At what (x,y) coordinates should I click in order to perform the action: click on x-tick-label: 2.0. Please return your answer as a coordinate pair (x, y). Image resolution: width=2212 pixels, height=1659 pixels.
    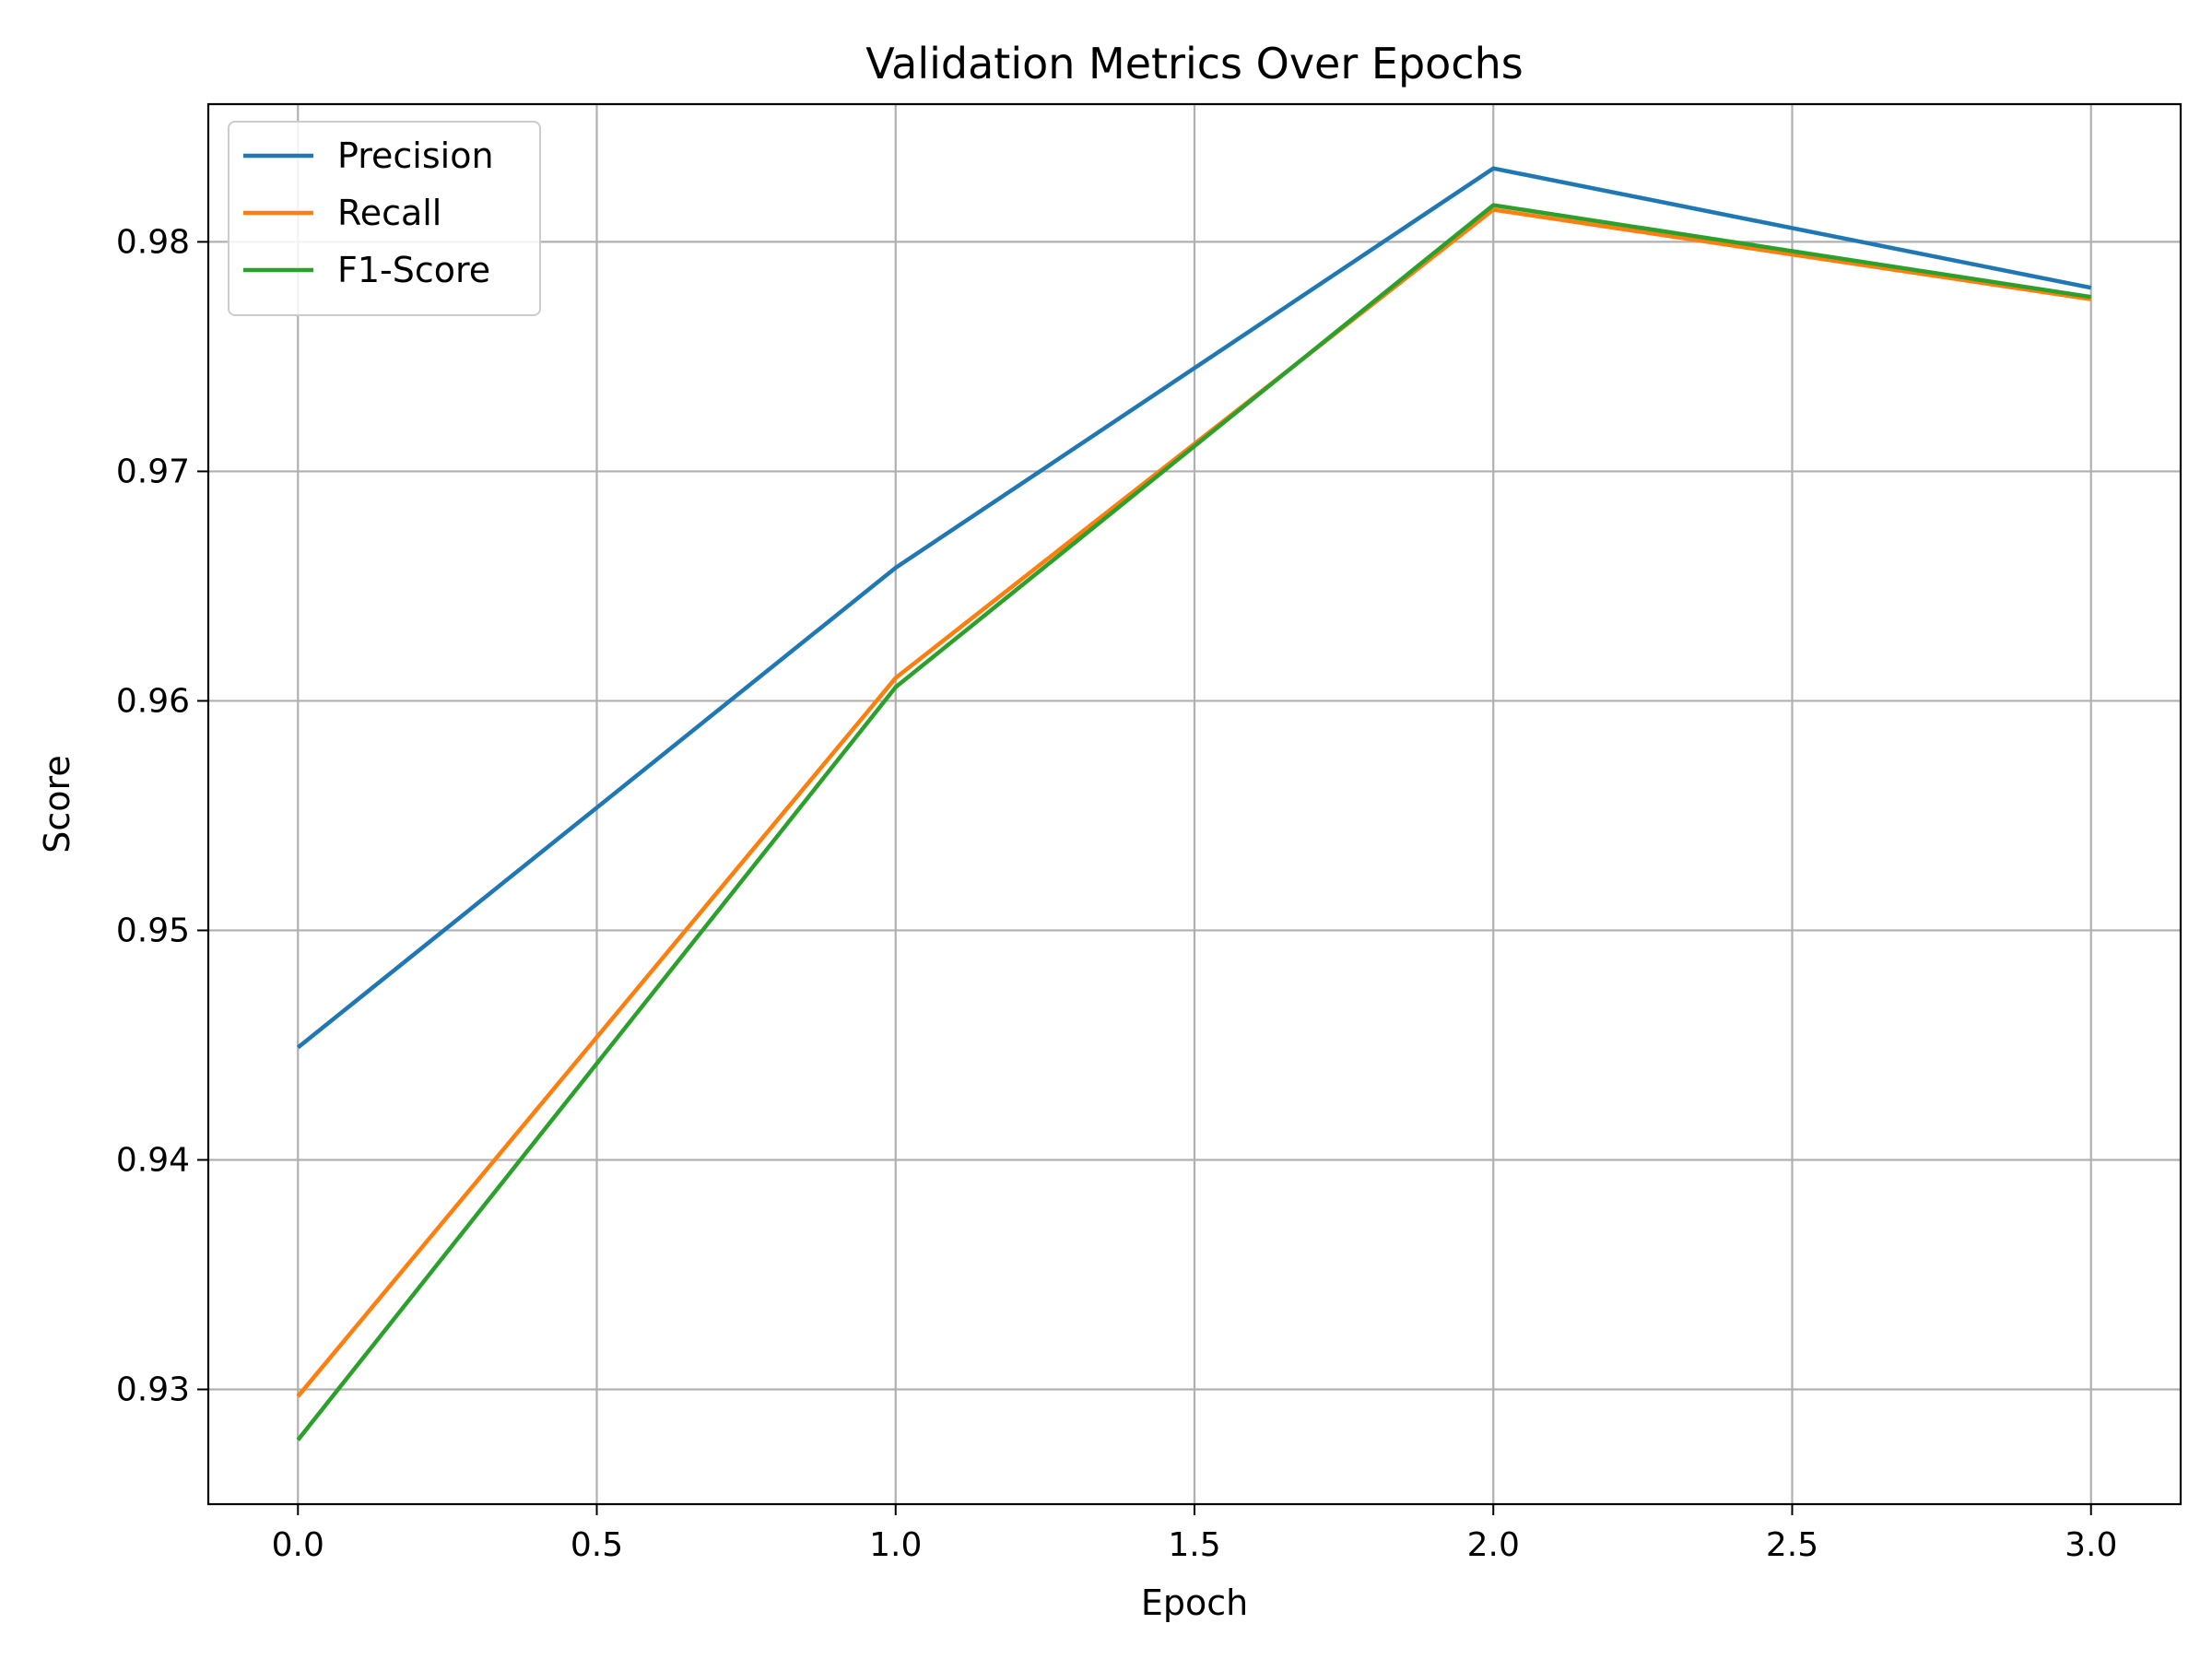
    Looking at the image, I should click on (1493, 1545).